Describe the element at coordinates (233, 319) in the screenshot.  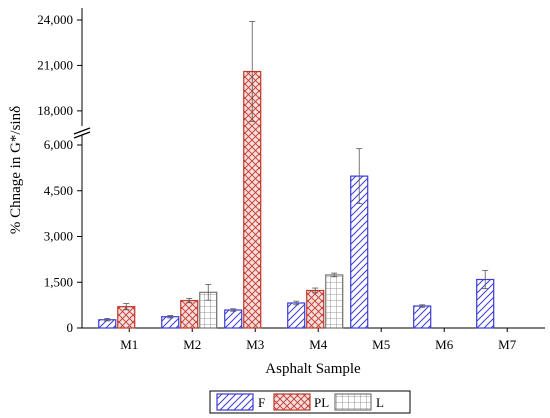
I see `bar-f-m3` at that location.